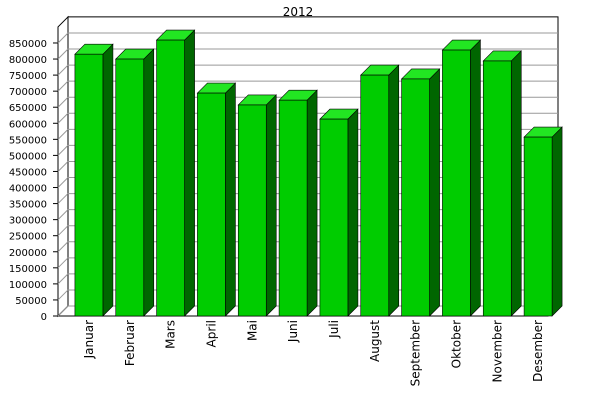 This screenshot has height=400, width=600. Describe the element at coordinates (28, 269) in the screenshot. I see `y-tick-label: 150000` at that location.